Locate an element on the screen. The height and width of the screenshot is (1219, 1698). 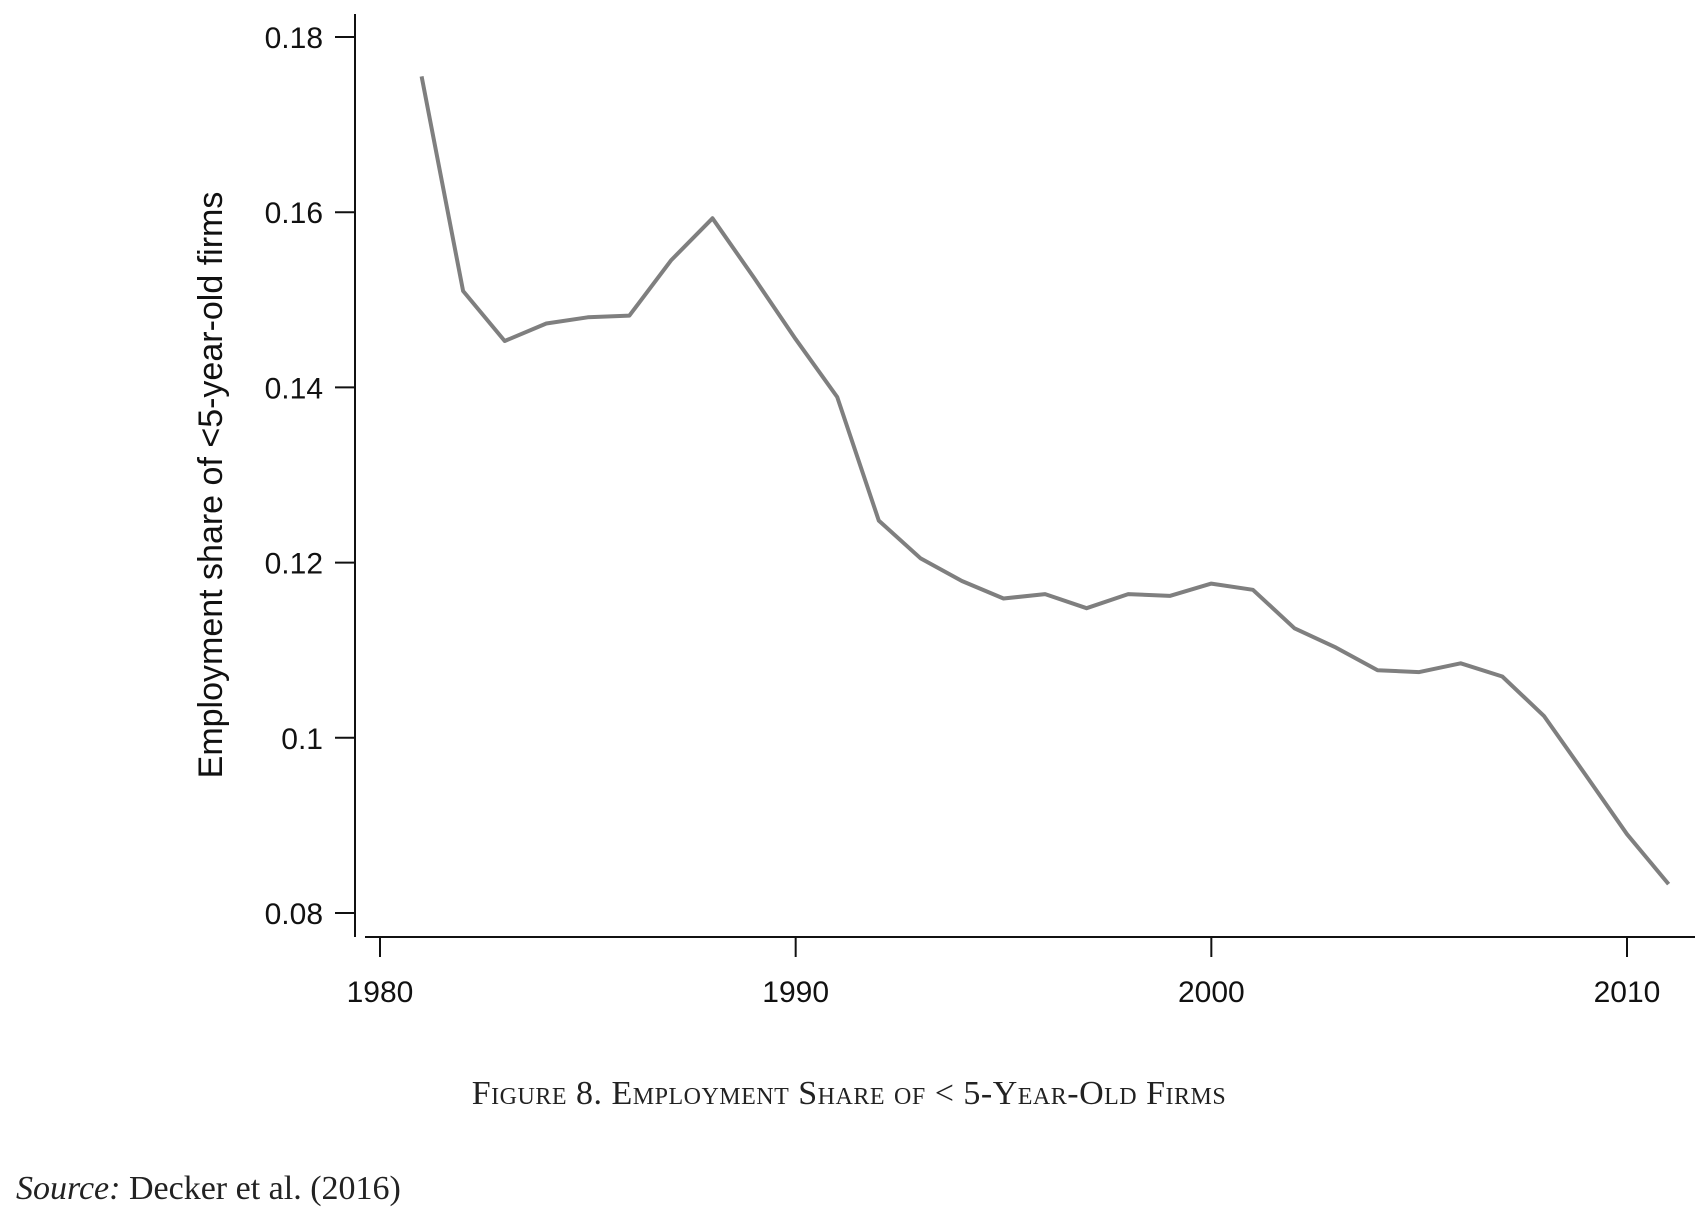
y-tick-label: 0.14 is located at coordinates (294, 388).